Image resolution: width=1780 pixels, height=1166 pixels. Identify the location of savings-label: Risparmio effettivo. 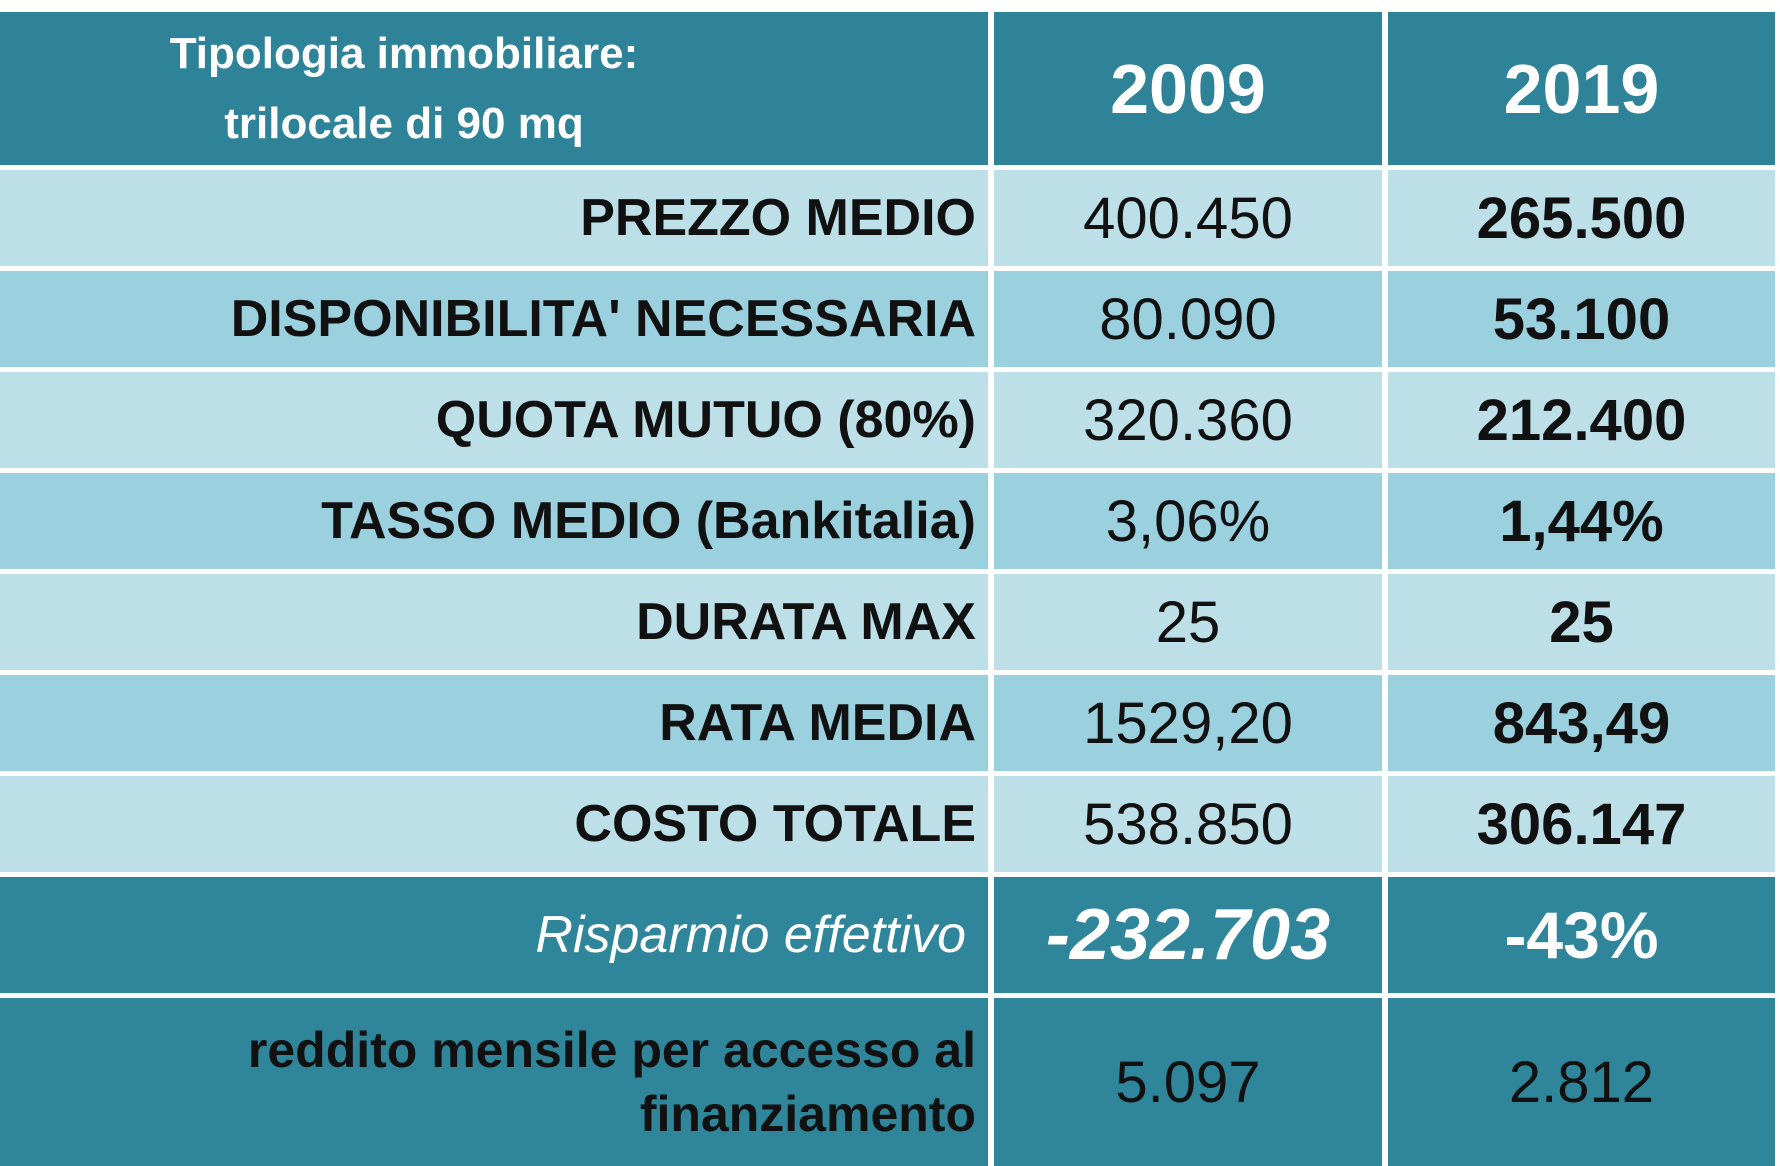
(494, 935).